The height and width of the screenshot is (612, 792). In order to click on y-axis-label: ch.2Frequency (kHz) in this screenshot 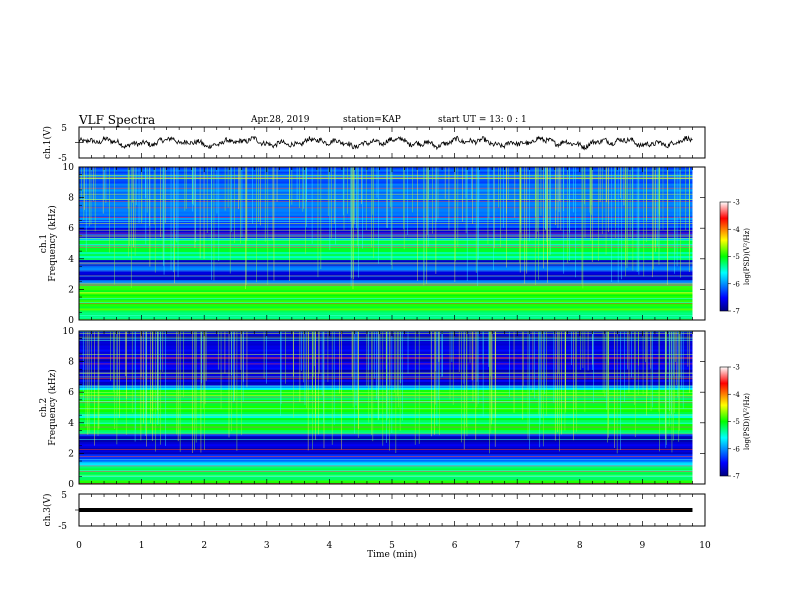, I will do `click(48, 407)`.